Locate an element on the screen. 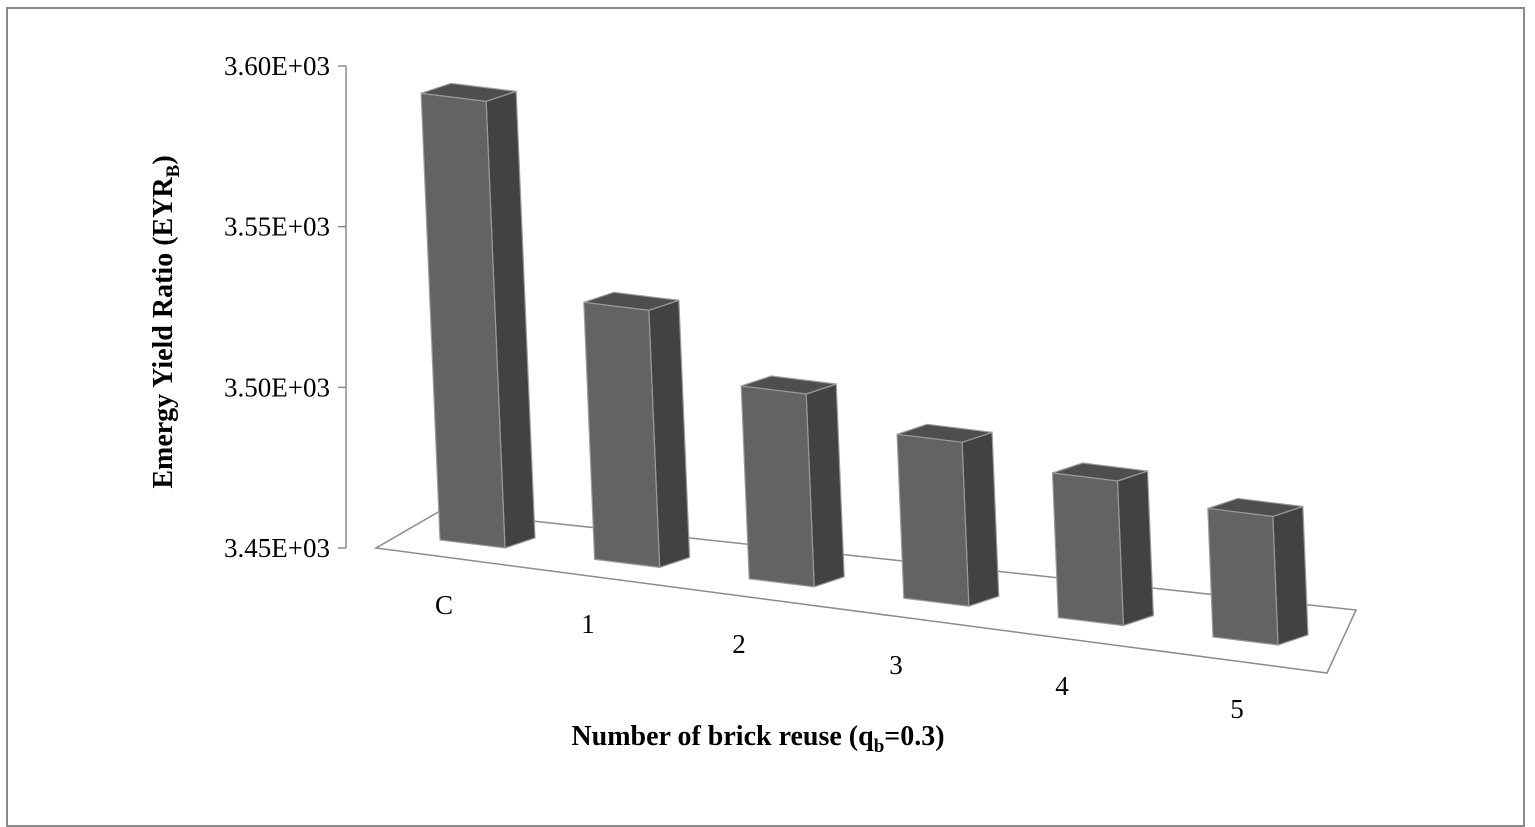  x-tick-label: 4 is located at coordinates (1062, 686).